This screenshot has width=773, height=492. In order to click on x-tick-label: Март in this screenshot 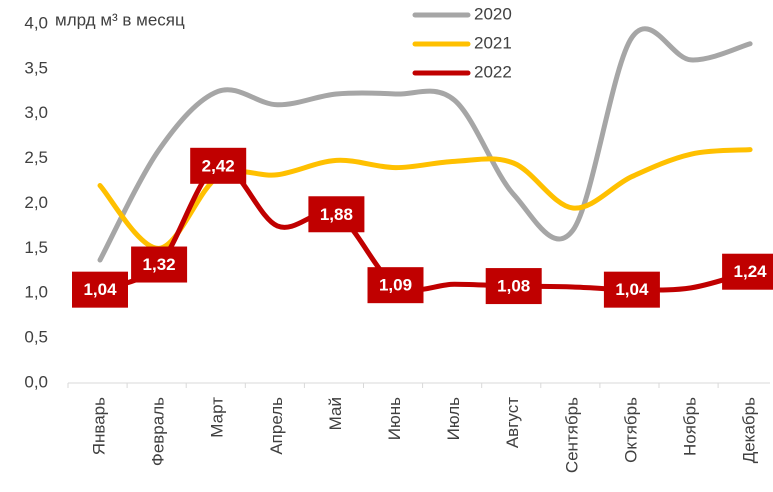, I will do `click(217, 417)`.